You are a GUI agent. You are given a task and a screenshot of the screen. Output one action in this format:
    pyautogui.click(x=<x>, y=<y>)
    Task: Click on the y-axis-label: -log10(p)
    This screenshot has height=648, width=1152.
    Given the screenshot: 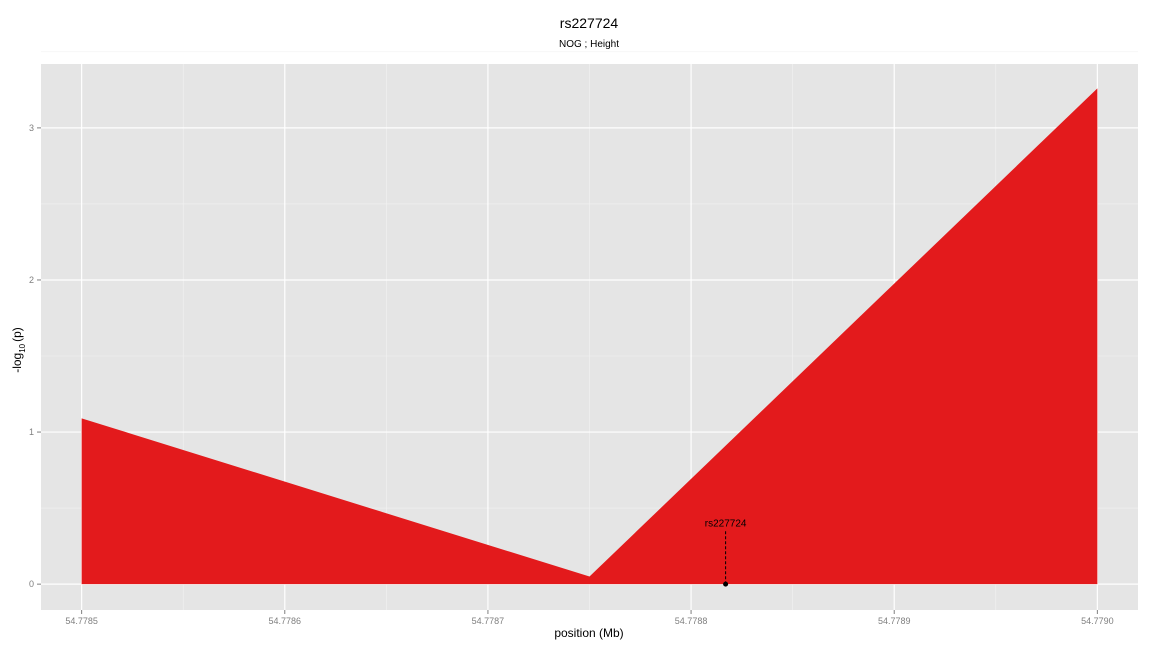 What is the action you would take?
    pyautogui.click(x=18, y=350)
    